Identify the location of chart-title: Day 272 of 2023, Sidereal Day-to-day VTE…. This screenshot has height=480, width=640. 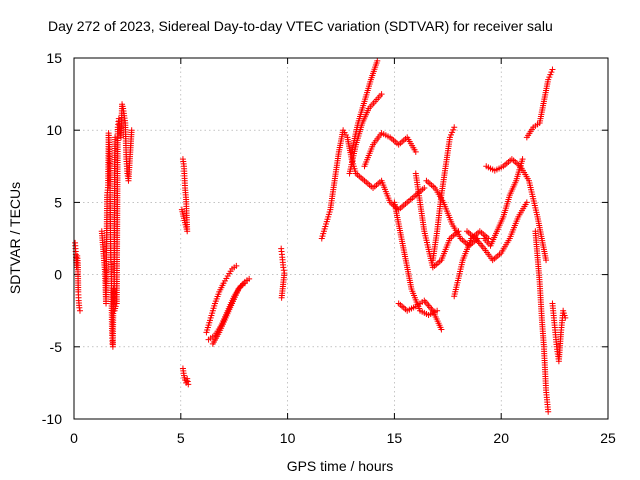
(300, 26).